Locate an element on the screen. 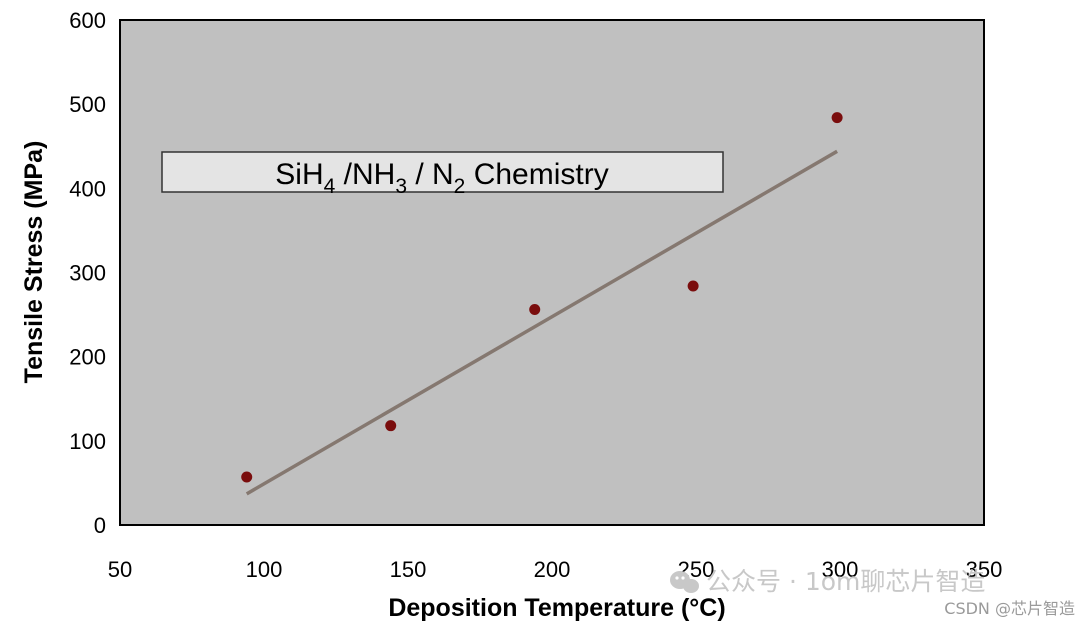  x-tick-label: 100 is located at coordinates (264, 569).